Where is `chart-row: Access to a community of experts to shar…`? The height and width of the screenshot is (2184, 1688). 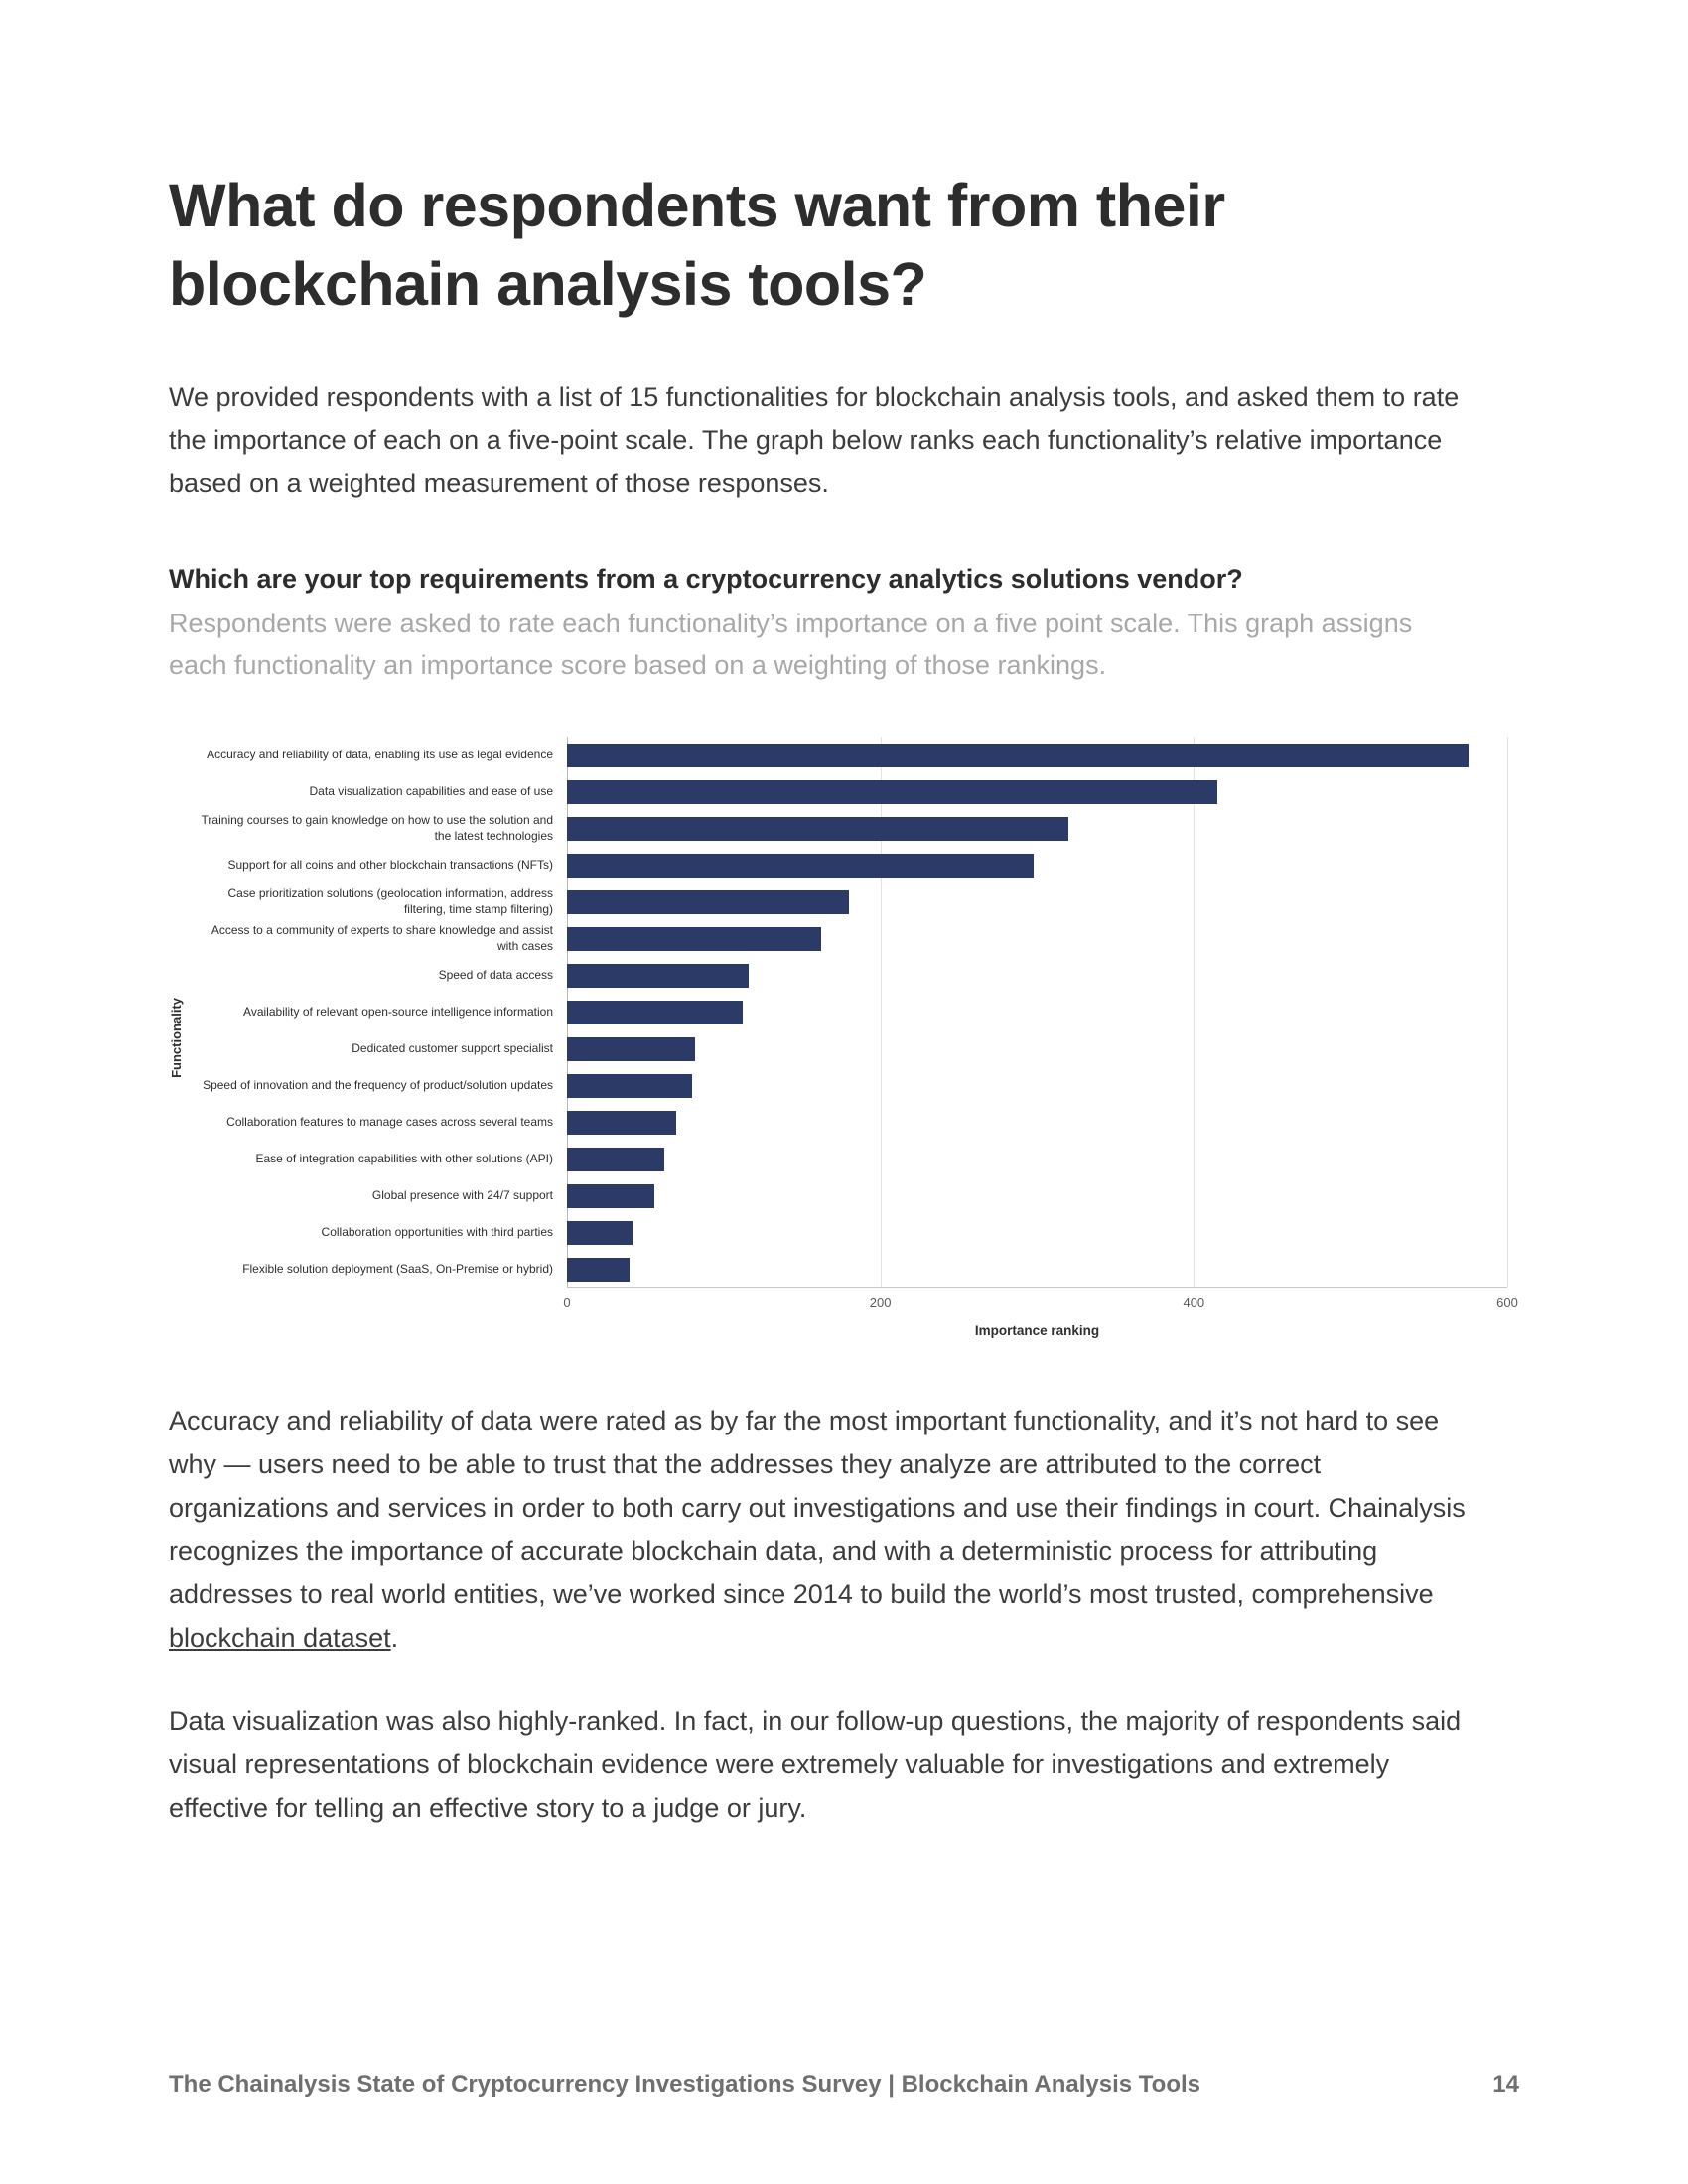 chart-row: Access to a community of experts to shar… is located at coordinates (854, 938).